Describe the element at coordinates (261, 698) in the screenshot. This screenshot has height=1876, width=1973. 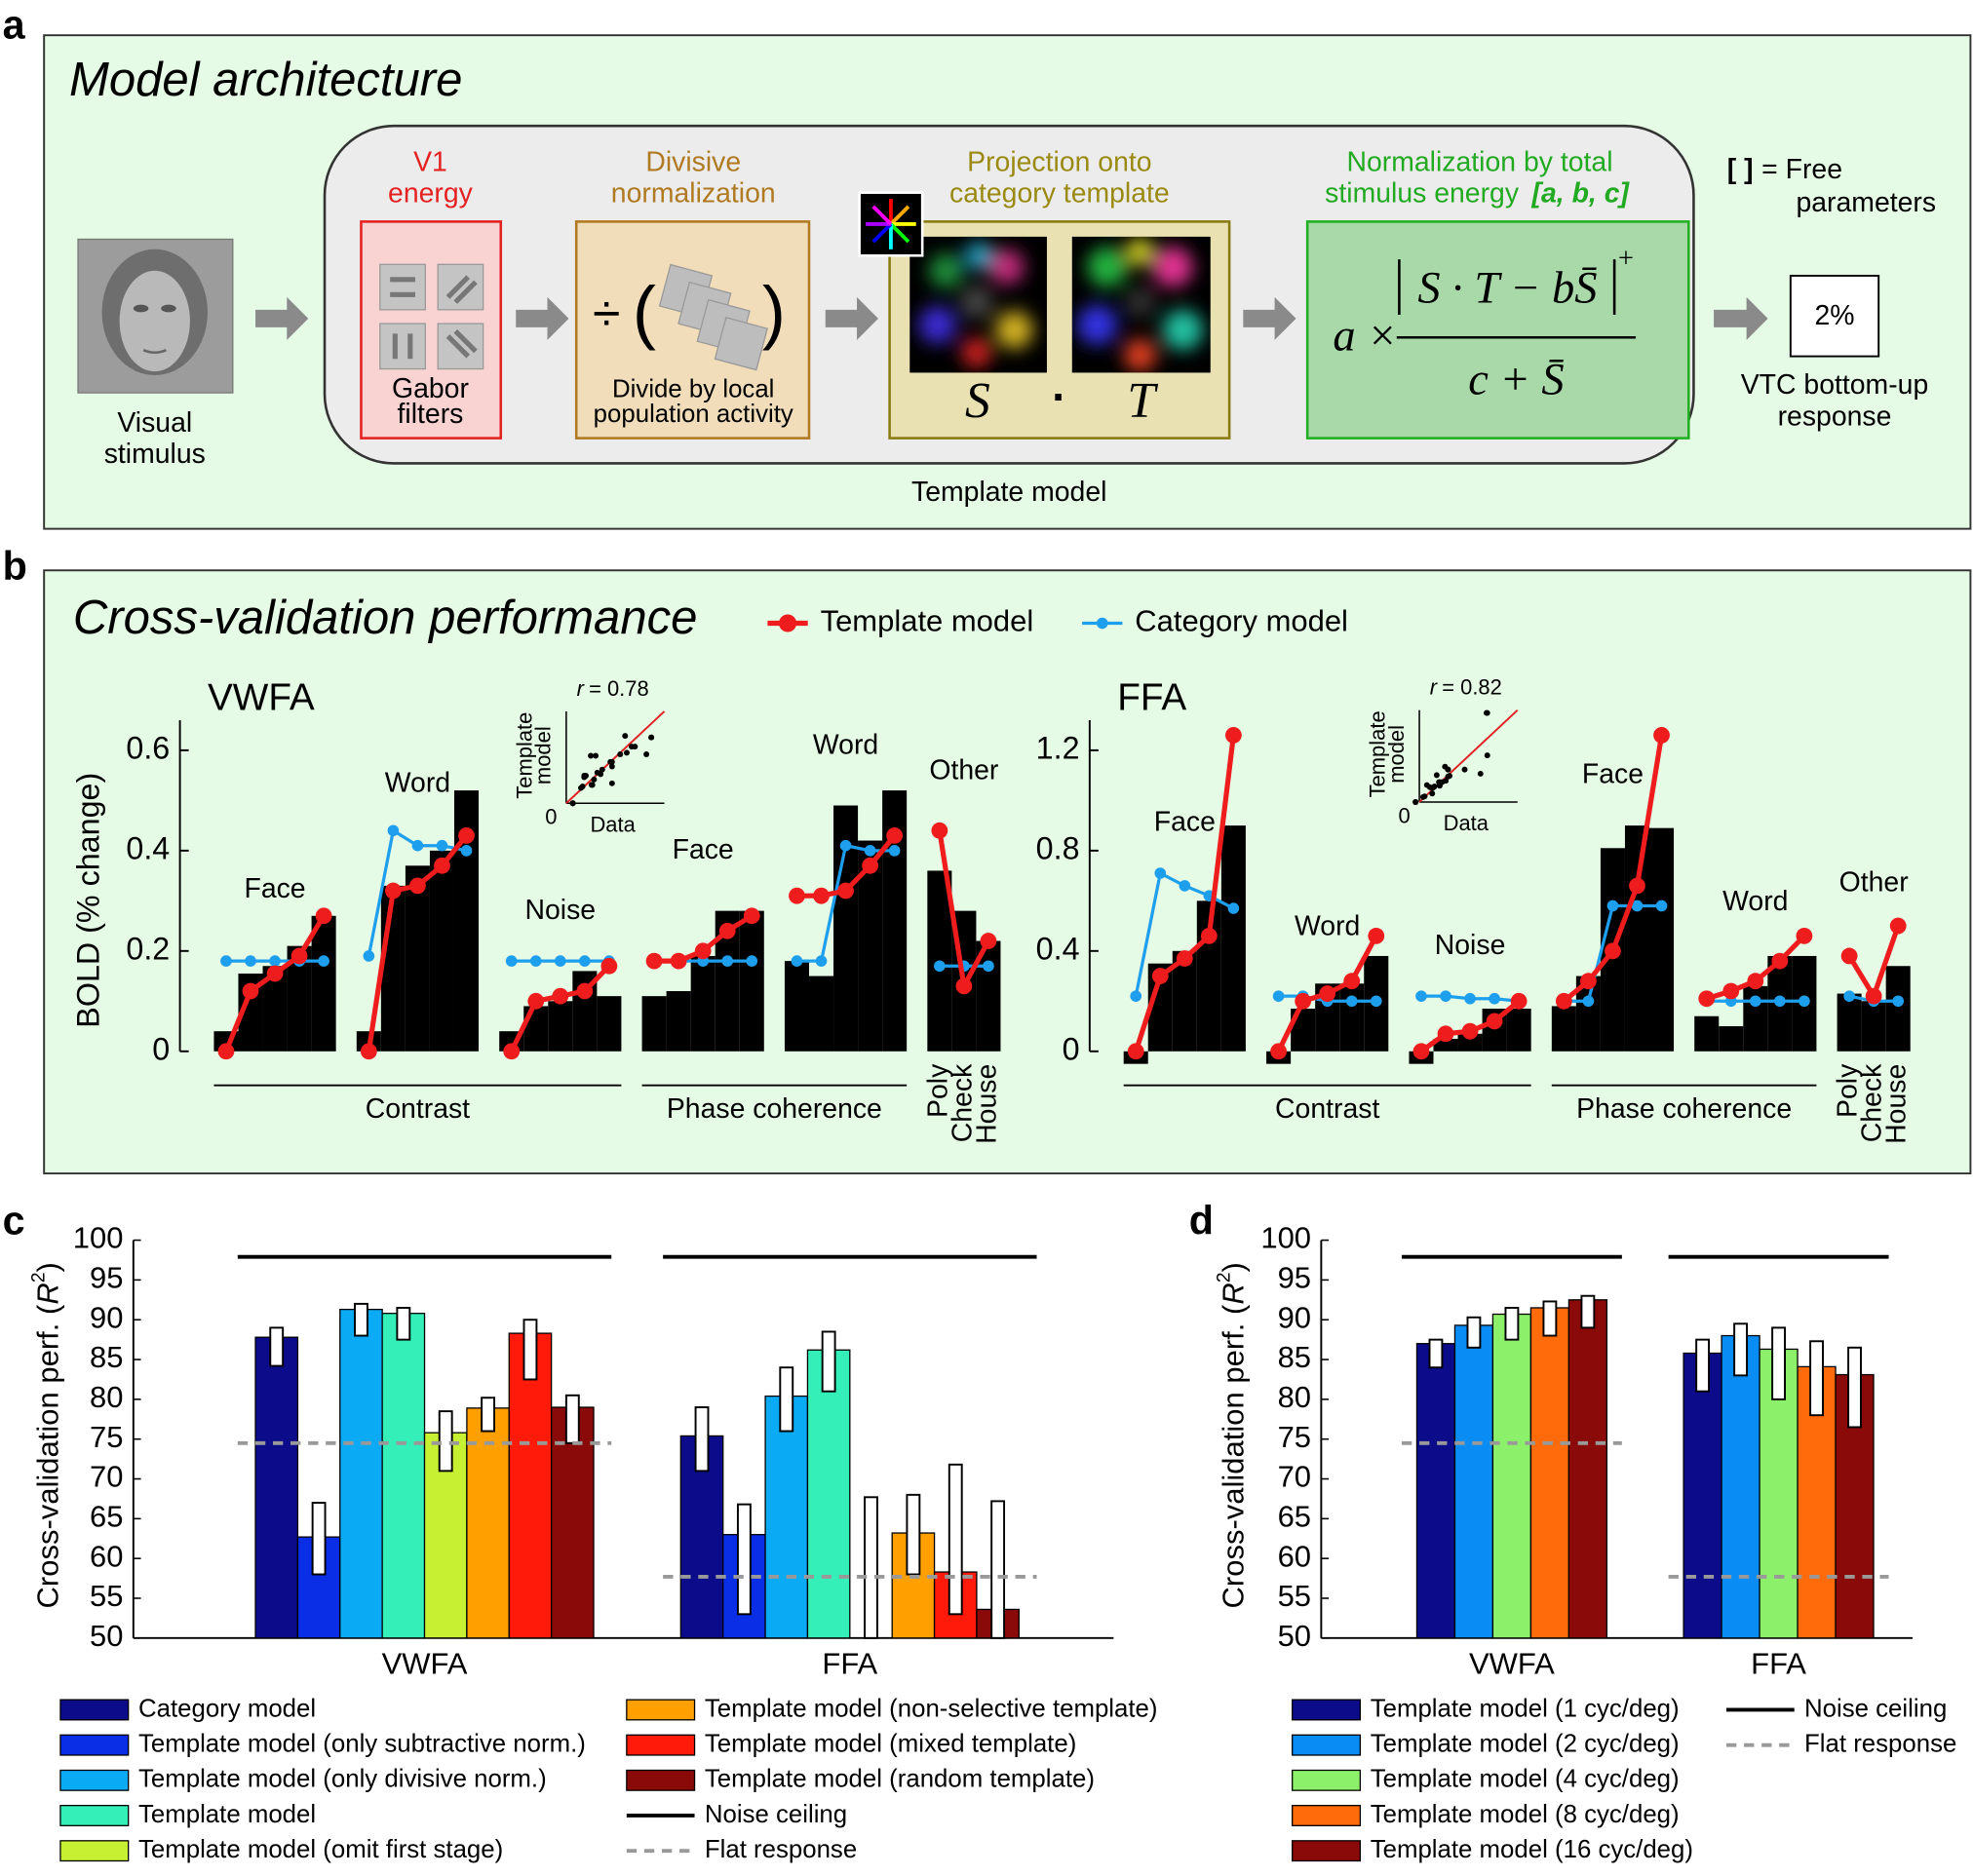
I see `chart-title: VWFA` at that location.